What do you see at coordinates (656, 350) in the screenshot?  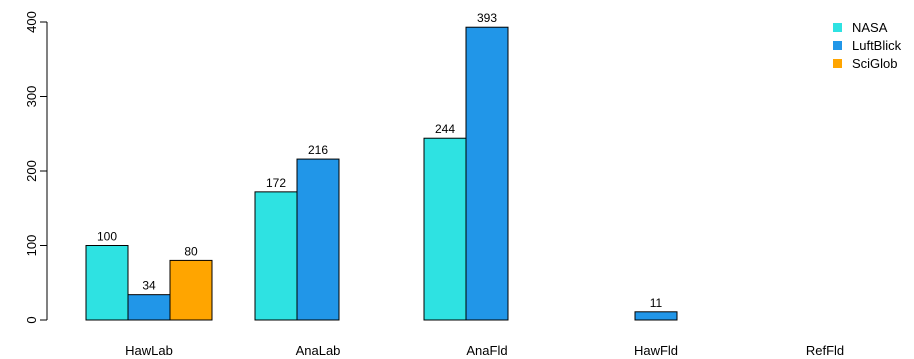 I see `x-tick-label: HawFld` at bounding box center [656, 350].